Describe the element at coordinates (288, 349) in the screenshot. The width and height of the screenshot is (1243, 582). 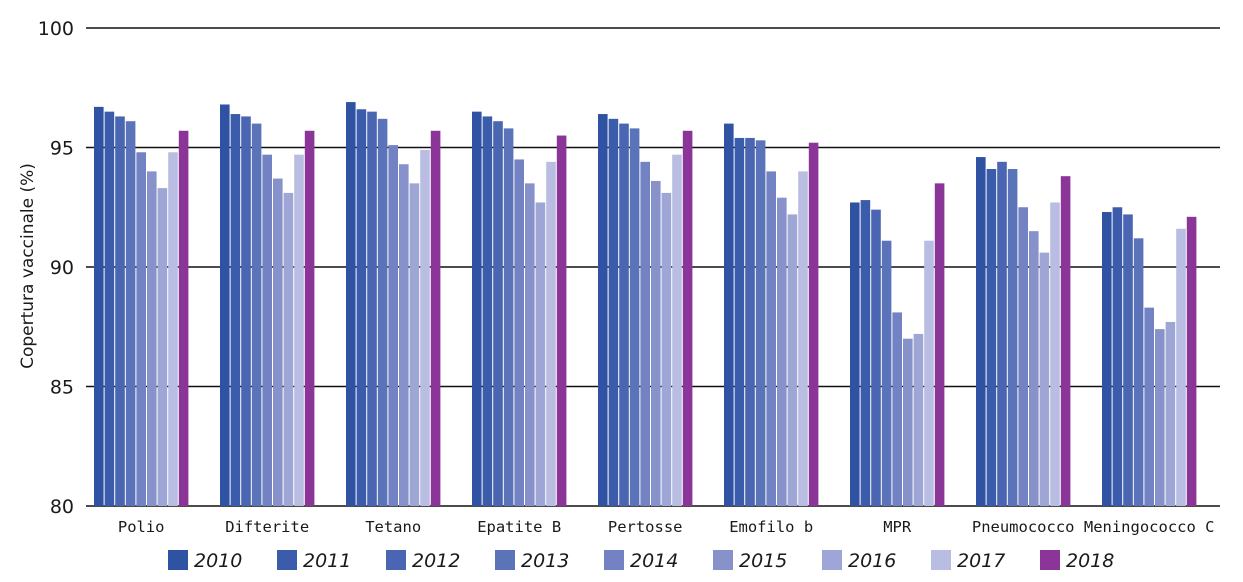
I see `bar-difterite-2016` at that location.